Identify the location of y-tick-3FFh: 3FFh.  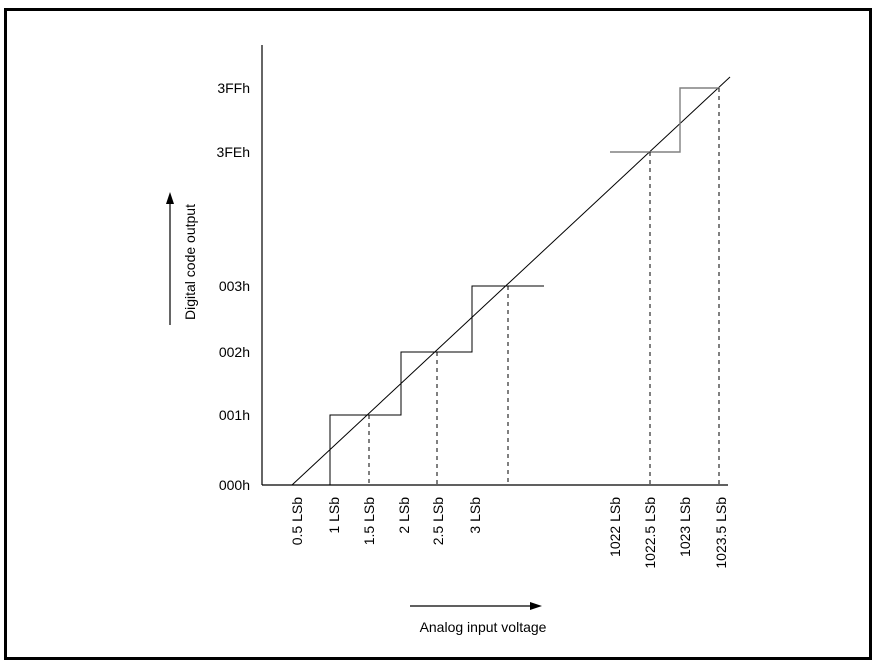
(233, 88).